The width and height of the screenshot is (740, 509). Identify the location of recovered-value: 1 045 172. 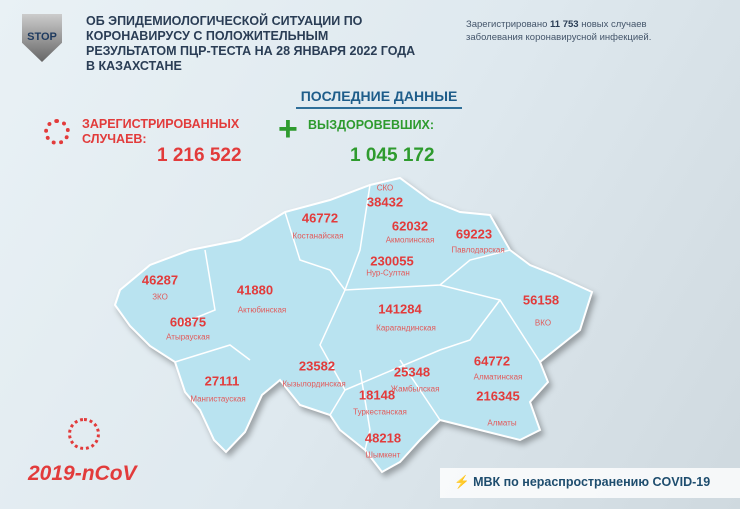
(392, 155).